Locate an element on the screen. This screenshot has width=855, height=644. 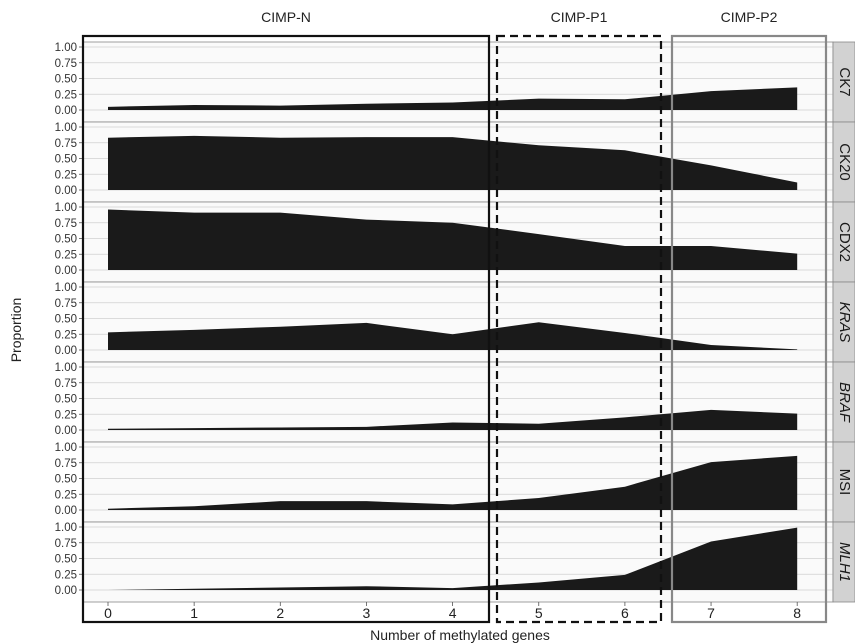
strip-label-msi: MSI is located at coordinates (844, 482).